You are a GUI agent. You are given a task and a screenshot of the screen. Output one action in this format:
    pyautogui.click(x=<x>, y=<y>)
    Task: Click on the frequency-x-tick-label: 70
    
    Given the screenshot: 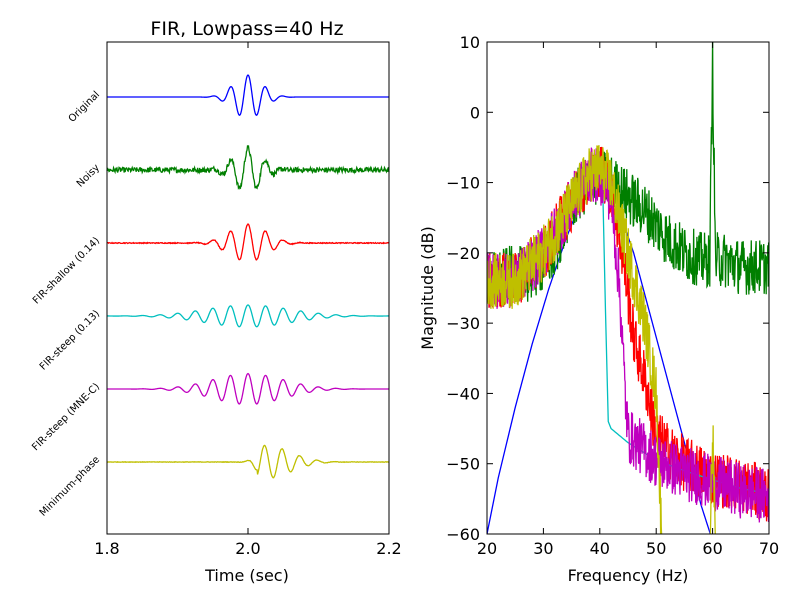 What is the action you would take?
    pyautogui.click(x=769, y=548)
    